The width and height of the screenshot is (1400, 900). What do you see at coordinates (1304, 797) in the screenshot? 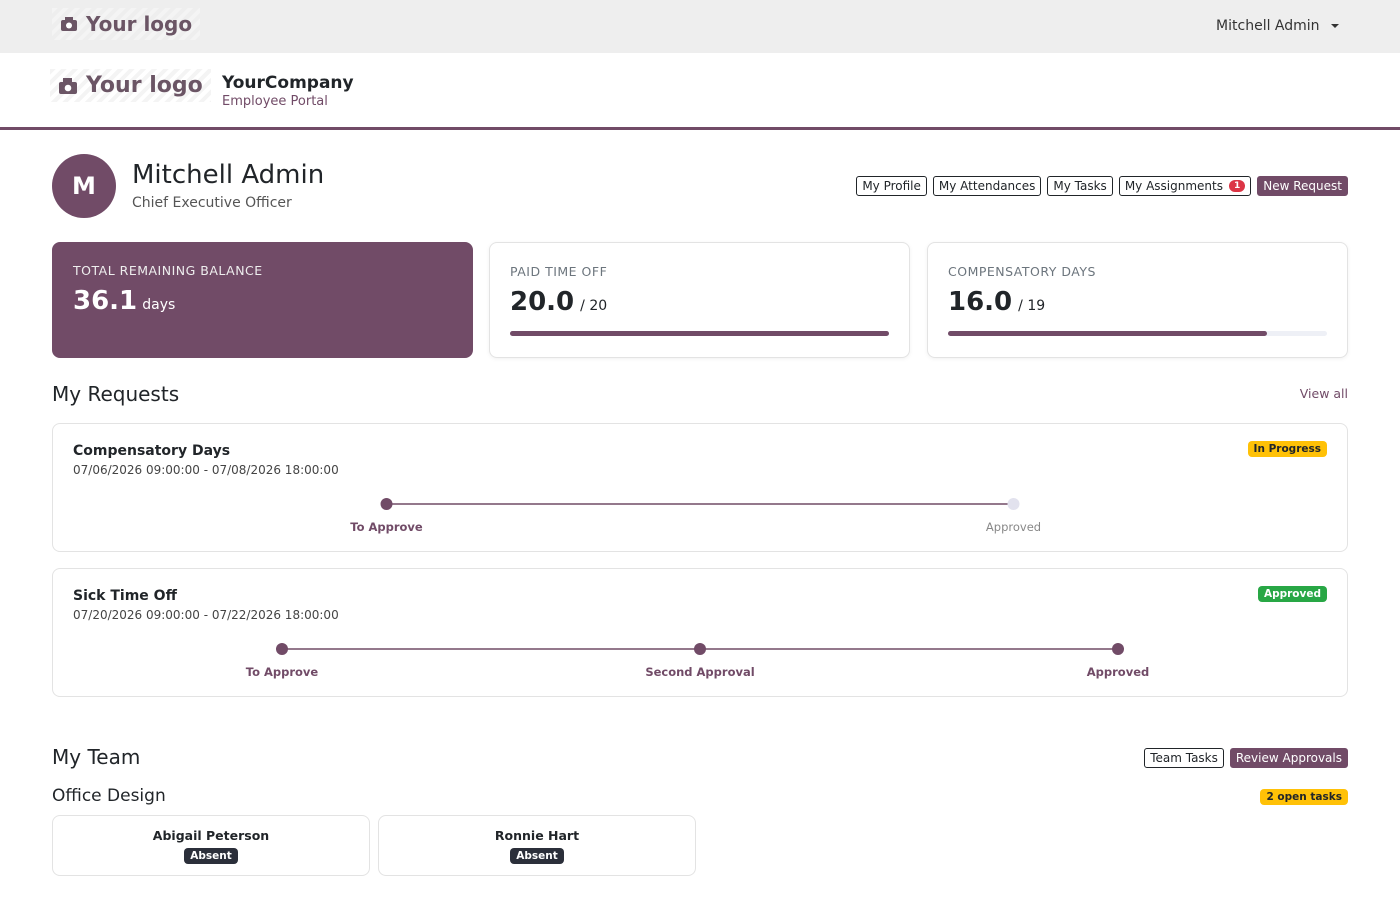
I see `open-tasks-badge: 2 open tasks` at bounding box center [1304, 797].